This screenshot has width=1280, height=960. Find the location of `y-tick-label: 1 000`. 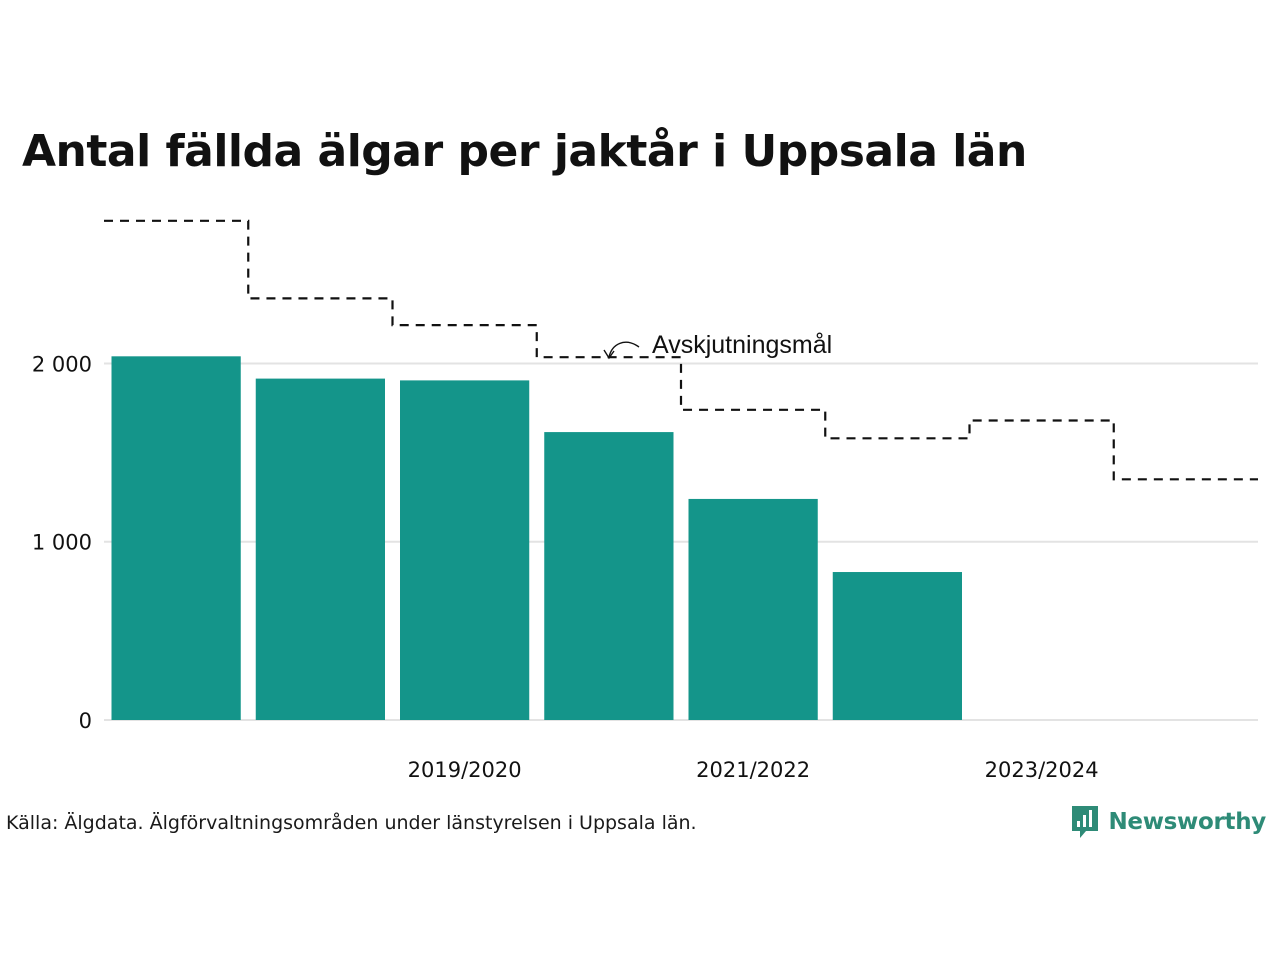

y-tick-label: 1 000 is located at coordinates (62, 543).